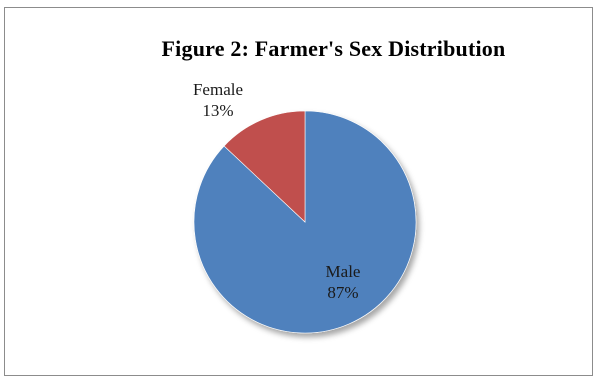 The image size is (600, 381). Describe the element at coordinates (264, 166) in the screenshot. I see `pie-slice-female` at that location.